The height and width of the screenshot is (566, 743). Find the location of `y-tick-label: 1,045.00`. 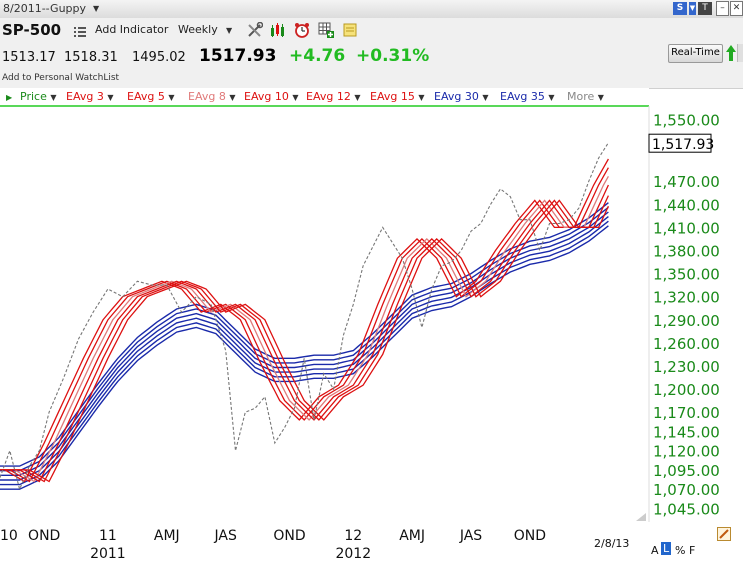

y-tick-label: 1,045.00 is located at coordinates (686, 509).